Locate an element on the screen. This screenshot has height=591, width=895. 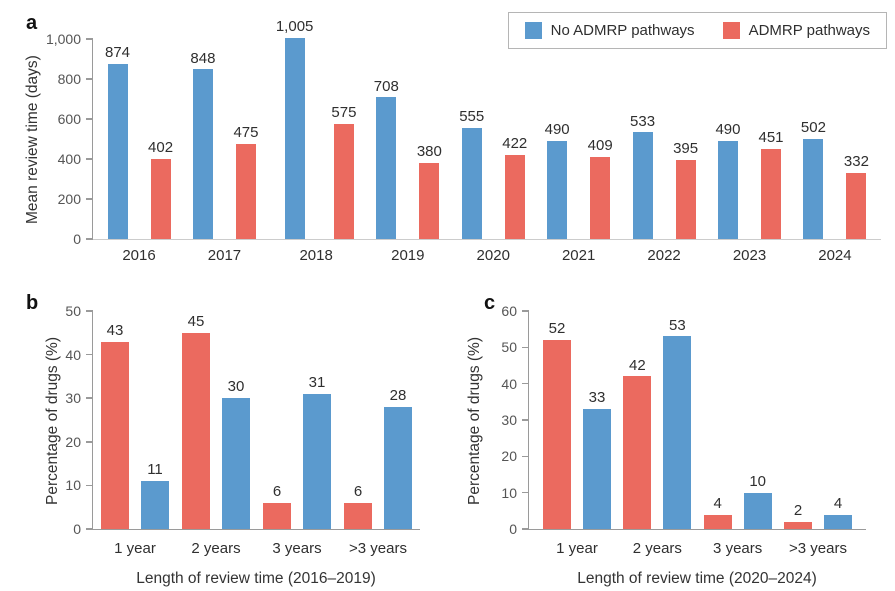
c-y-tick-label: 50 is located at coordinates (509, 347).